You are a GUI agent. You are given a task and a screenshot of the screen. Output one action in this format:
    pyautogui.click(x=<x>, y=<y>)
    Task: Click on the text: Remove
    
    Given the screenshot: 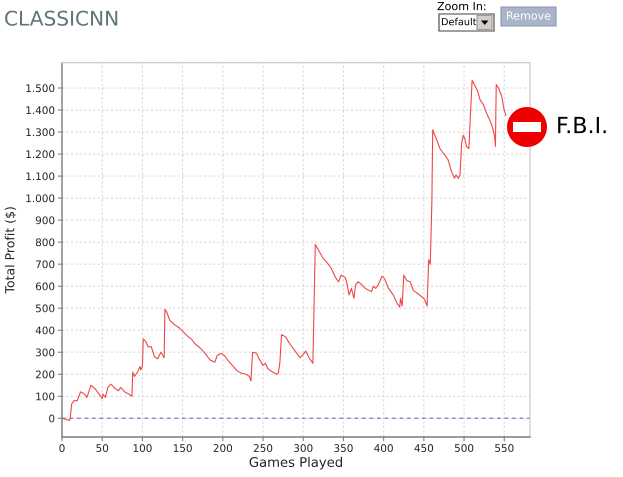 What is the action you would take?
    pyautogui.click(x=528, y=15)
    